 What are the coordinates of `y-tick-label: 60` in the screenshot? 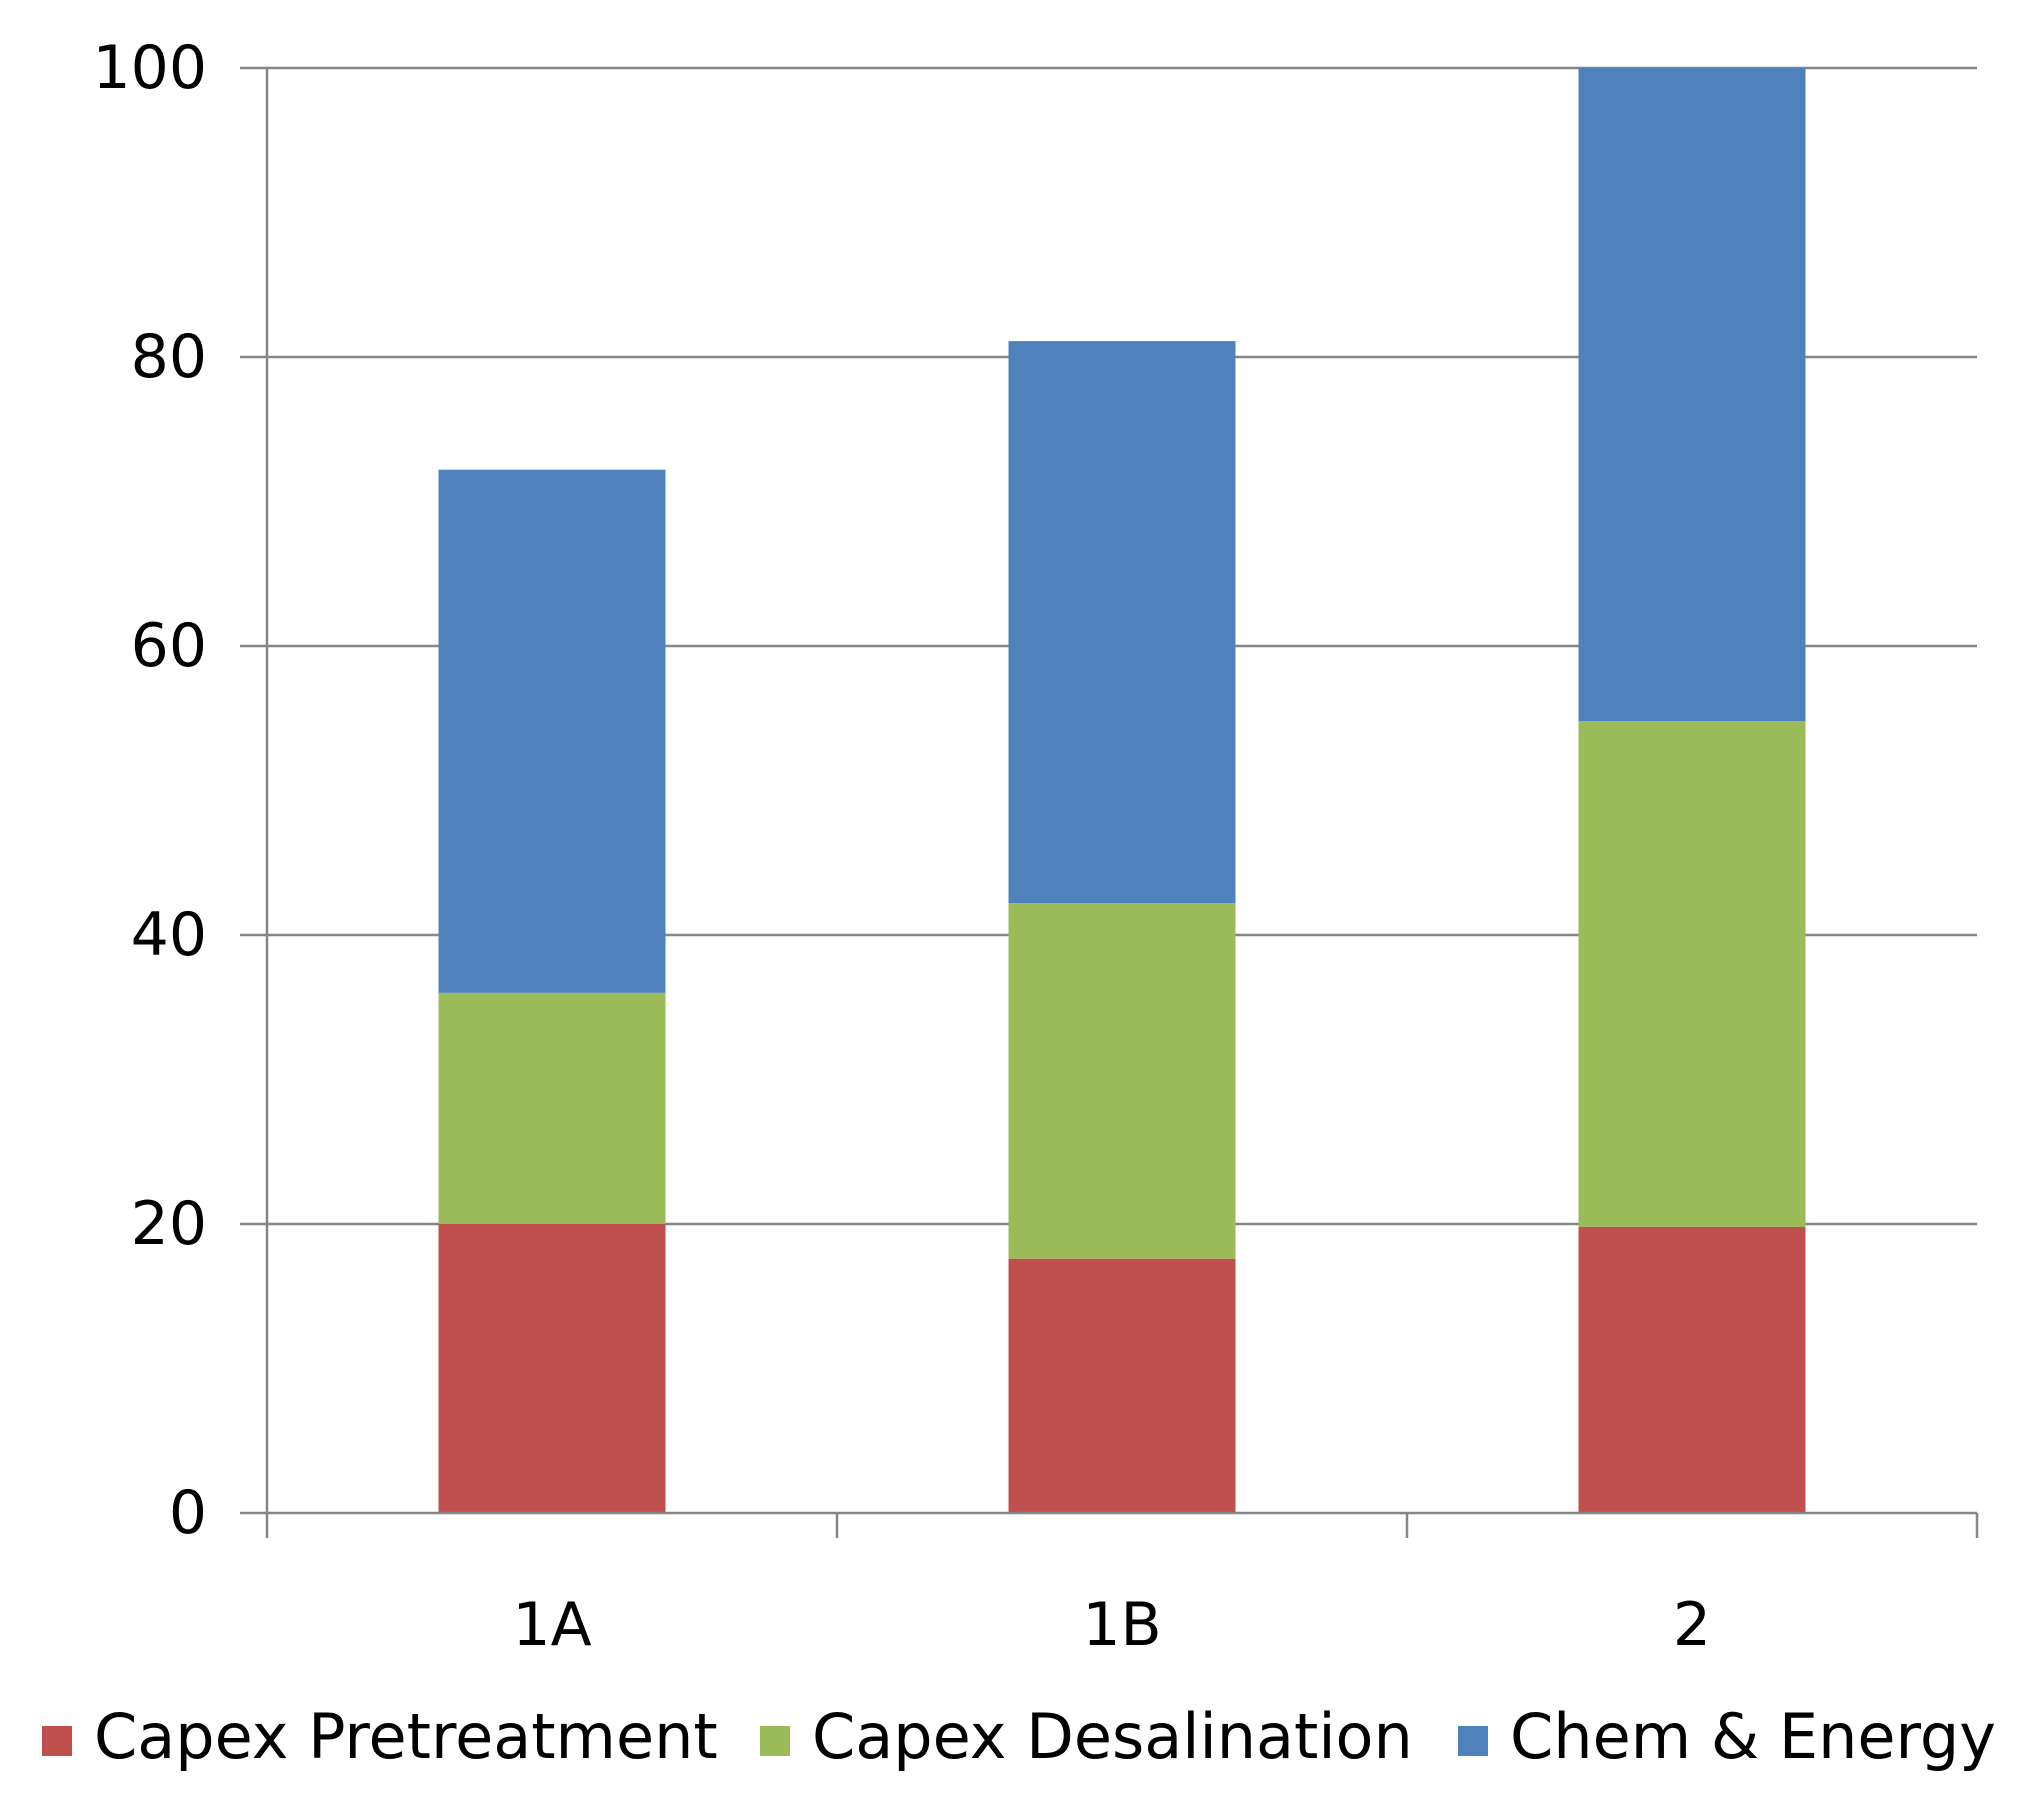 It's located at (169, 646).